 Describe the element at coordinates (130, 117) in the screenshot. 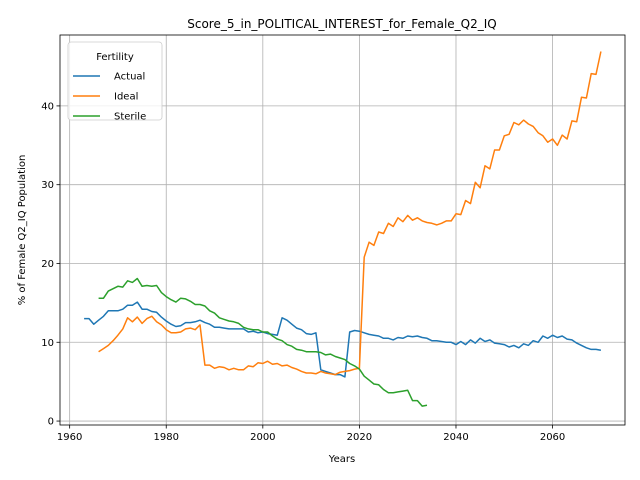

I see `legend-label-sterile: Sterile` at that location.